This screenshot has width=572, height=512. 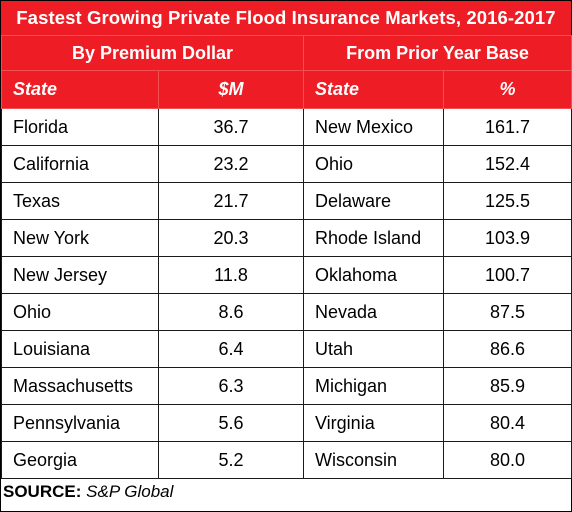 What do you see at coordinates (80, 238) in the screenshot?
I see `cell-state-premium: New York` at bounding box center [80, 238].